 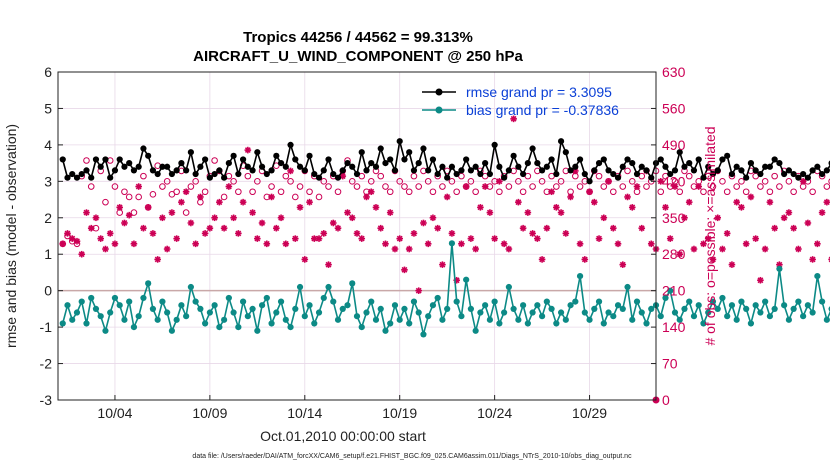 I want to click on y-axis-left: -3 -2 -1 0 1 2 3 4 5 6, so click(x=51, y=236).